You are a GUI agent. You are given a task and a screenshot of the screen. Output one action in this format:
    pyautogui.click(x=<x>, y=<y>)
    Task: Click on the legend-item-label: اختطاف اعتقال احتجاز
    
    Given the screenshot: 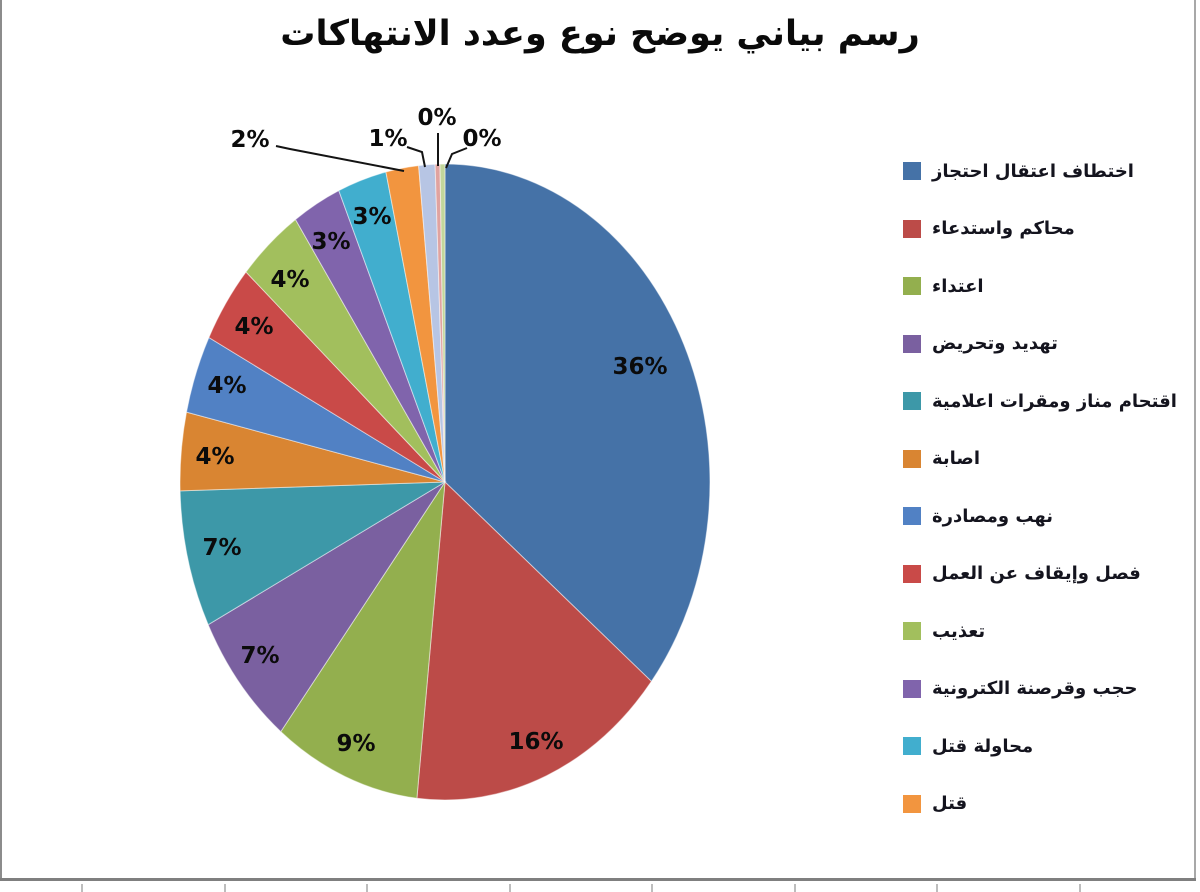 What is the action you would take?
    pyautogui.click(x=1033, y=171)
    